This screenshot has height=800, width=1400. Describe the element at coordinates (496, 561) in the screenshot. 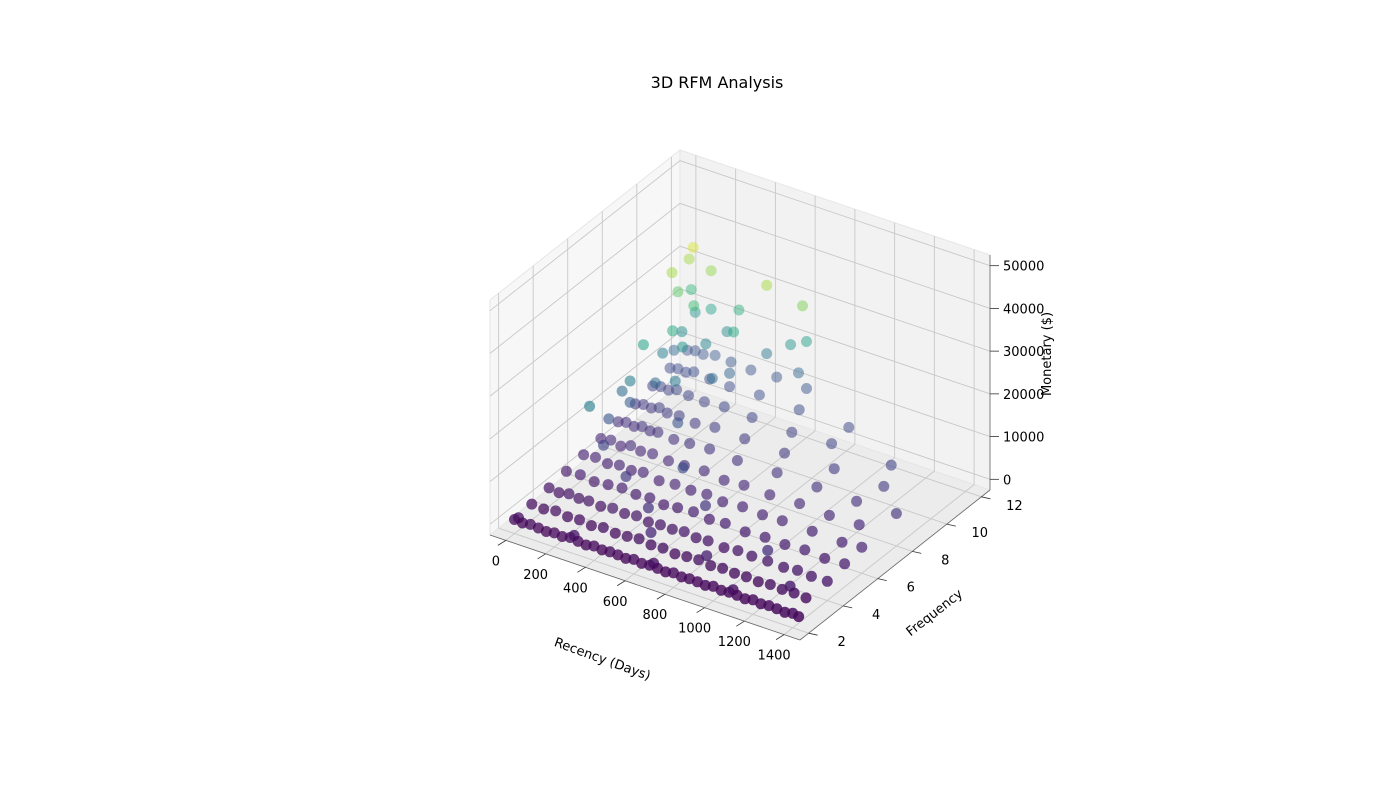

I see `x-tick-label: 0` at that location.